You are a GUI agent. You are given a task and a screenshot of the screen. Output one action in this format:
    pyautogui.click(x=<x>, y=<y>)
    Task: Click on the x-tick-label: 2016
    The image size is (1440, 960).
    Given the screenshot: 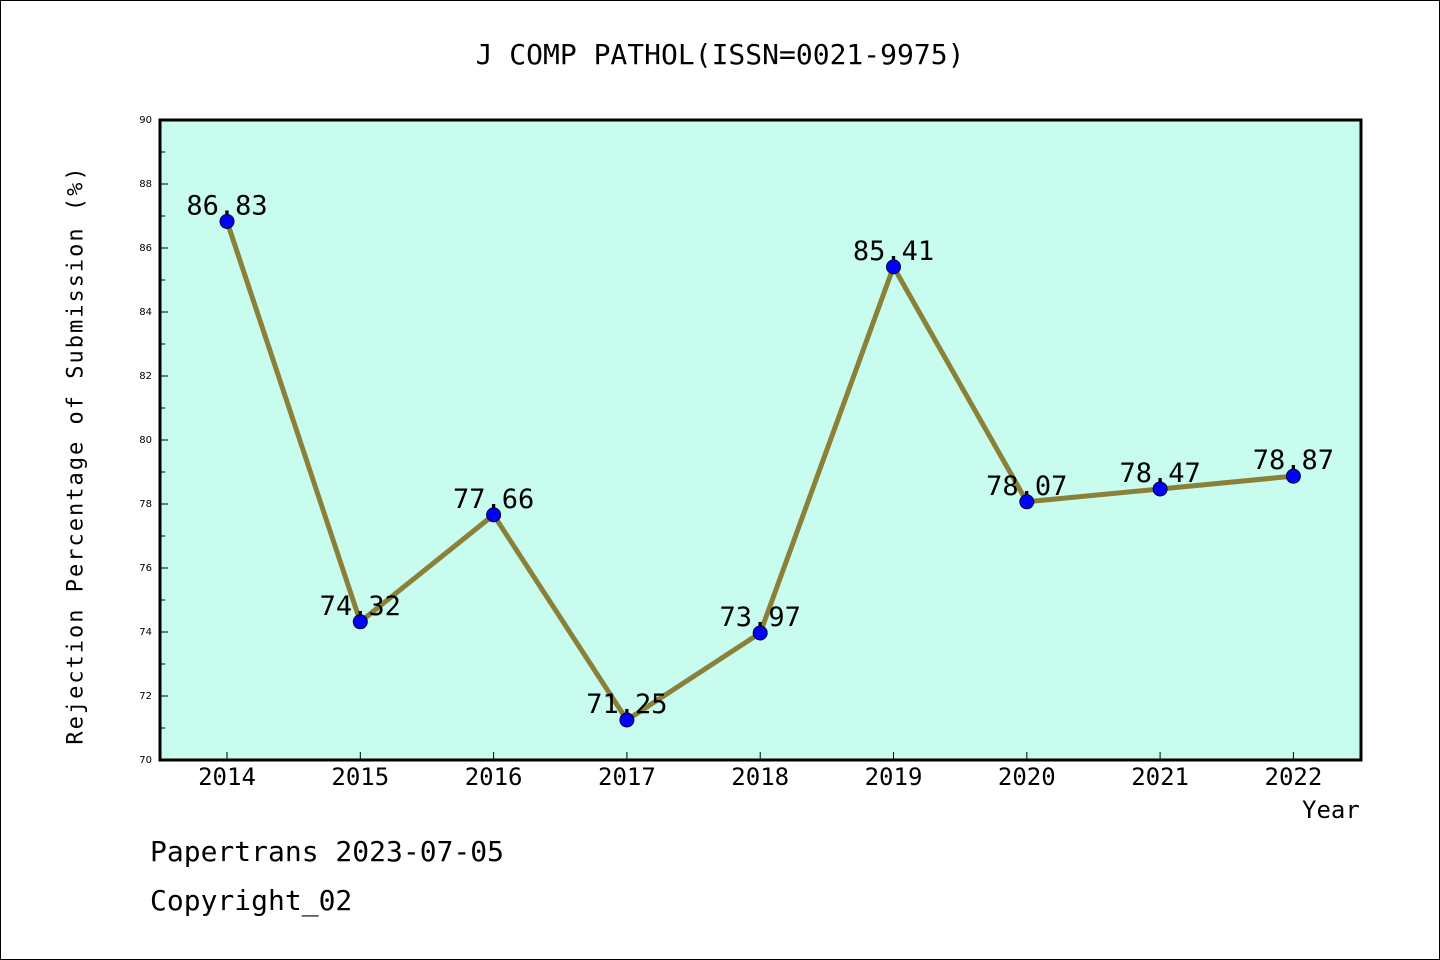 What is the action you would take?
    pyautogui.click(x=494, y=777)
    